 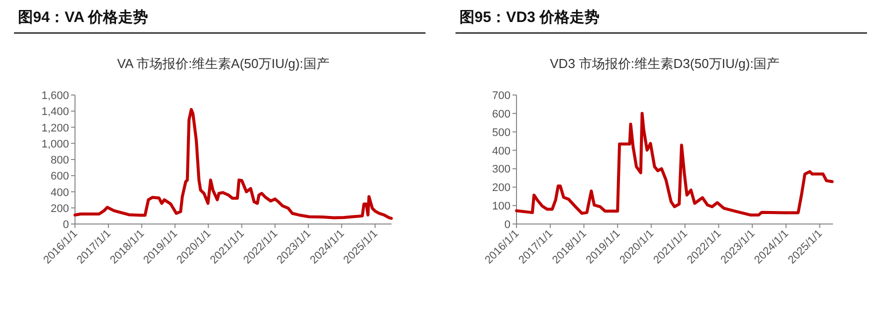 What do you see at coordinates (55, 96) in the screenshot?
I see `y-tick-label: 1,600` at bounding box center [55, 96].